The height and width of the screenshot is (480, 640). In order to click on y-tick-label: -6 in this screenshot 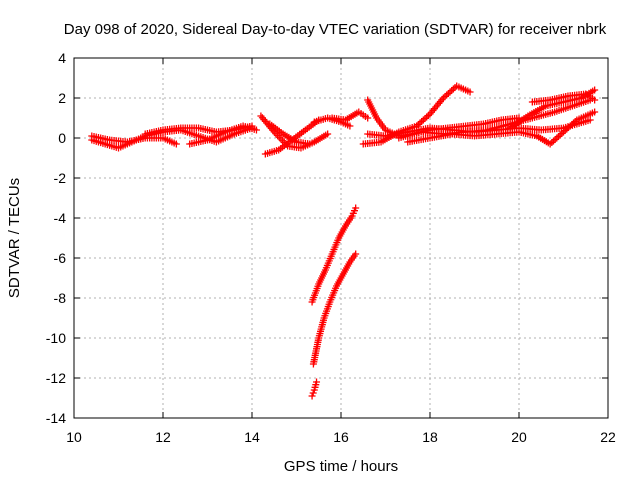, I will do `click(60, 258)`.